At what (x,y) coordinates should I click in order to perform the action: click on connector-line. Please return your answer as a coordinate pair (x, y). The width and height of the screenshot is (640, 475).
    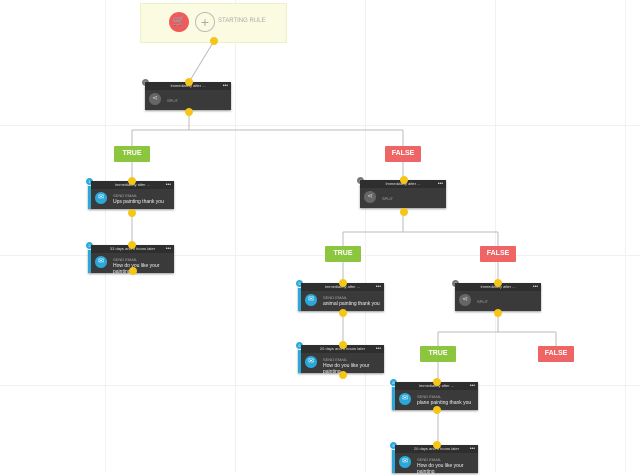
    Looking at the image, I should click on (201, 61).